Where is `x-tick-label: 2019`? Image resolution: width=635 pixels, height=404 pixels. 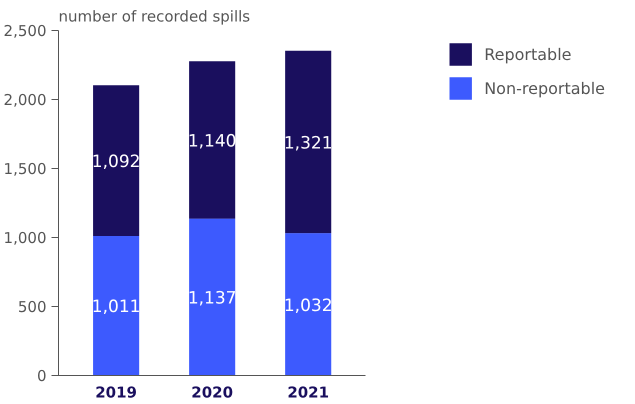 x-tick-label: 2019 is located at coordinates (116, 393).